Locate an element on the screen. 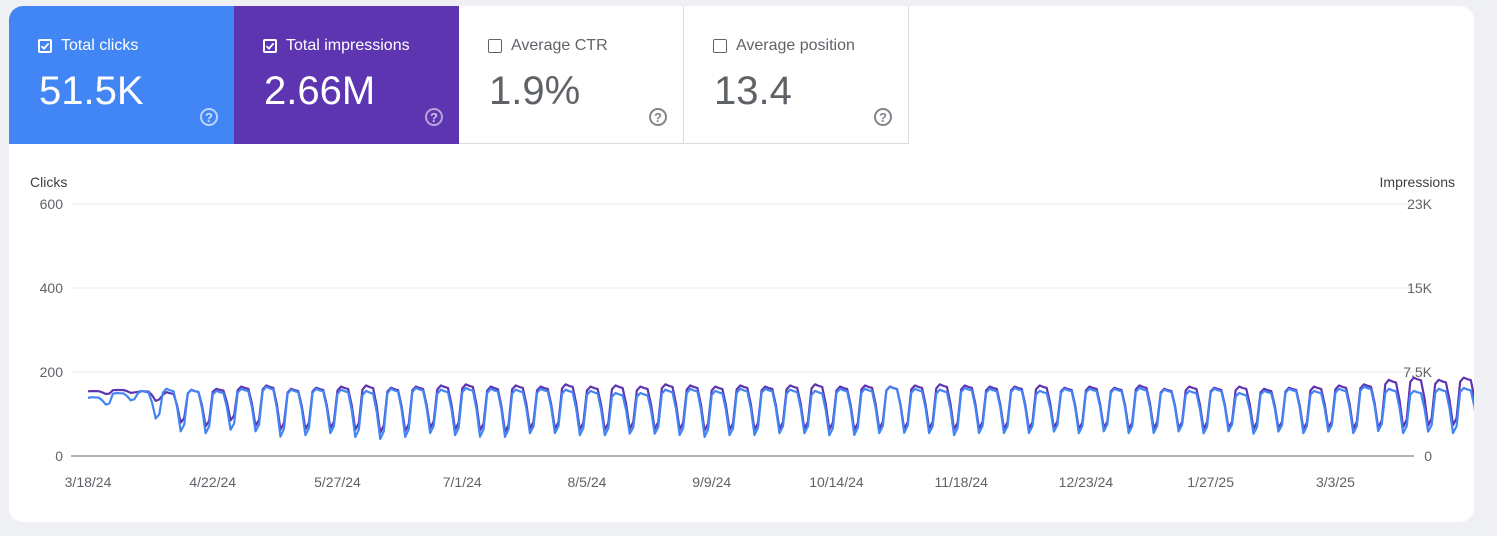 Image resolution: width=1497 pixels, height=536 pixels. x-tick-label: 9/9/24 is located at coordinates (711, 482).